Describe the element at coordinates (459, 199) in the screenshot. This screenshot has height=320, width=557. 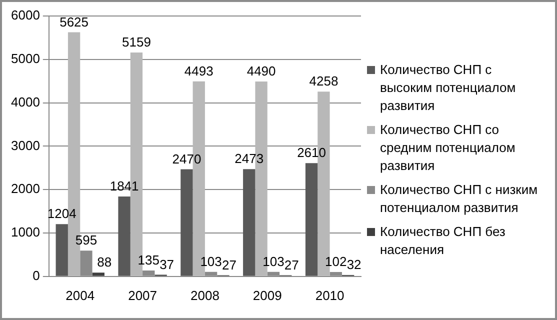
I see `legend-label: Количество СНП с низким потенциалом развития` at that location.